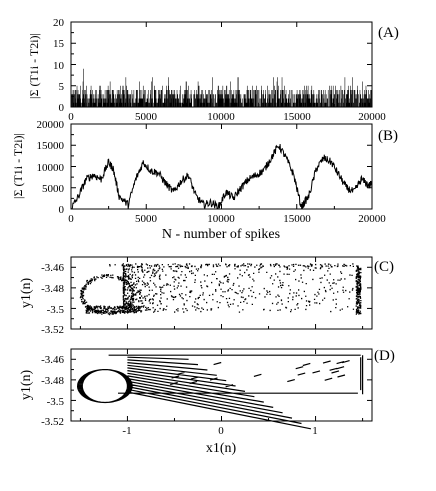 The width and height of the screenshot is (436, 491). What do you see at coordinates (26, 385) in the screenshot?
I see `panel-d-ylabel: y1(n)` at bounding box center [26, 385].